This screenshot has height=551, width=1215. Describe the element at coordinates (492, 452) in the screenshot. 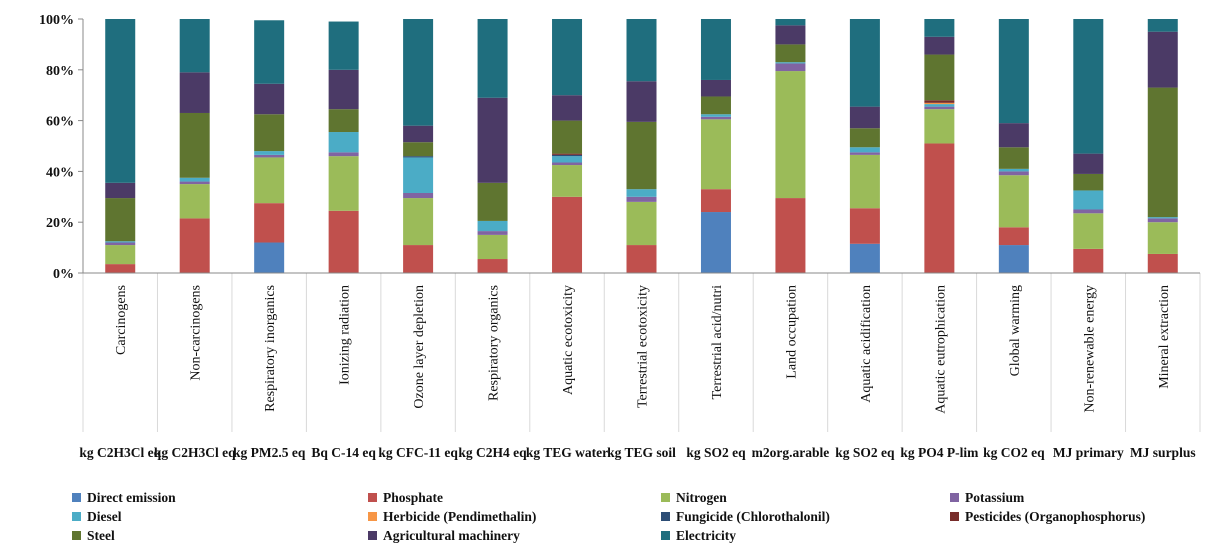

I see `unit-label: kg C2H4 eq` at that location.